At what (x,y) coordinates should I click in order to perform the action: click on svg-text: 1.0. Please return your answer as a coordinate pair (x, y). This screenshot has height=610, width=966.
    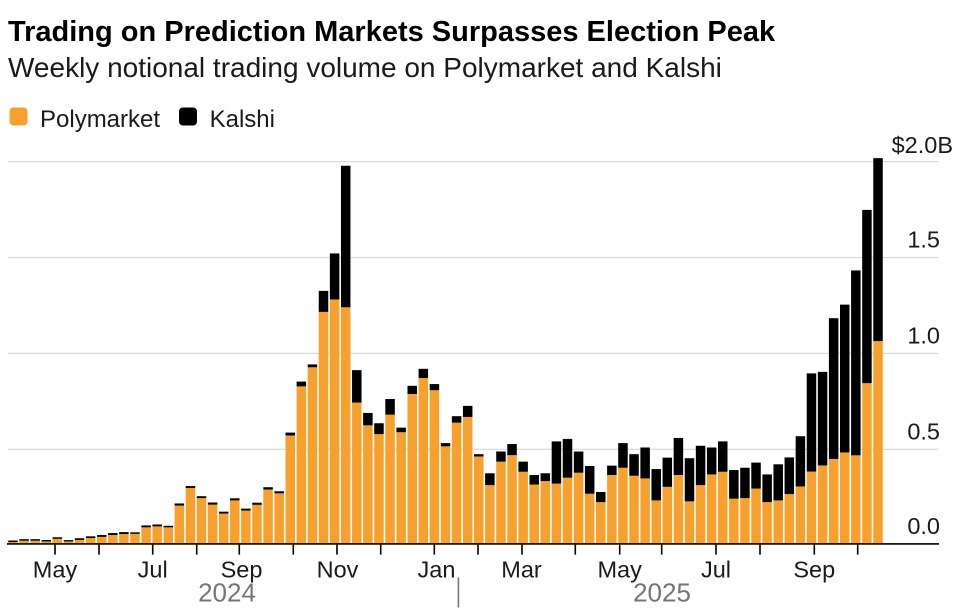
    Looking at the image, I should click on (923, 336).